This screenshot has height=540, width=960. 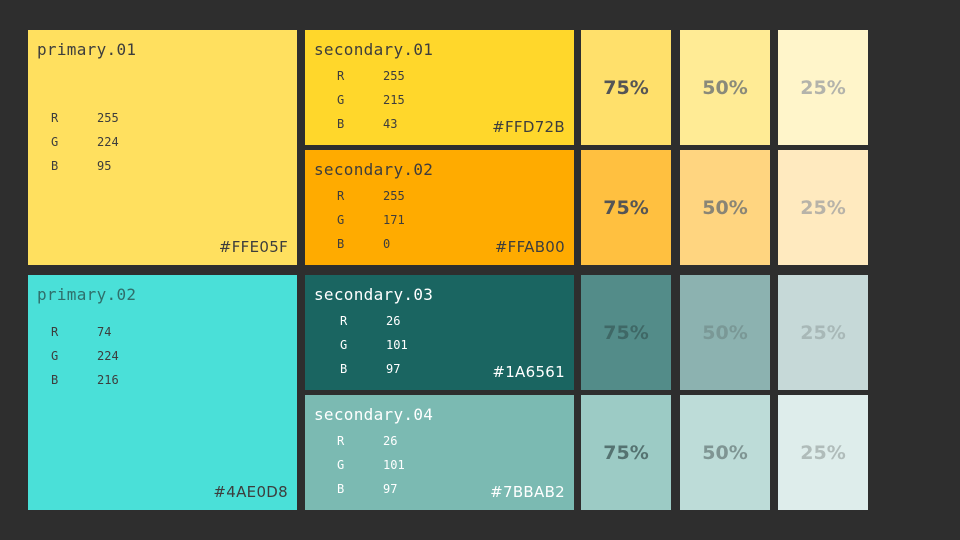 What do you see at coordinates (87, 49) in the screenshot?
I see `swatch-name: primary.01` at bounding box center [87, 49].